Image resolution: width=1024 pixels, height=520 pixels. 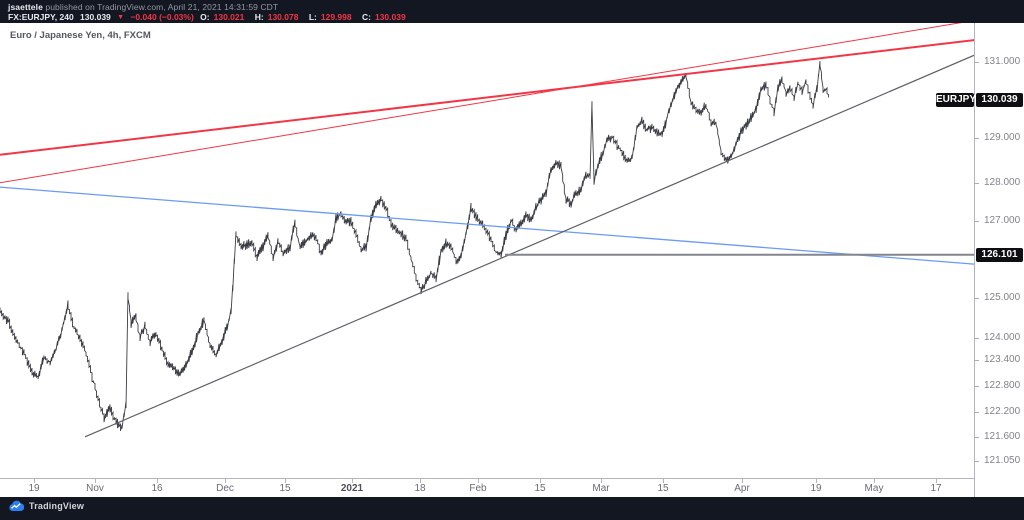 I want to click on brand-name: TradingView, so click(x=57, y=506).